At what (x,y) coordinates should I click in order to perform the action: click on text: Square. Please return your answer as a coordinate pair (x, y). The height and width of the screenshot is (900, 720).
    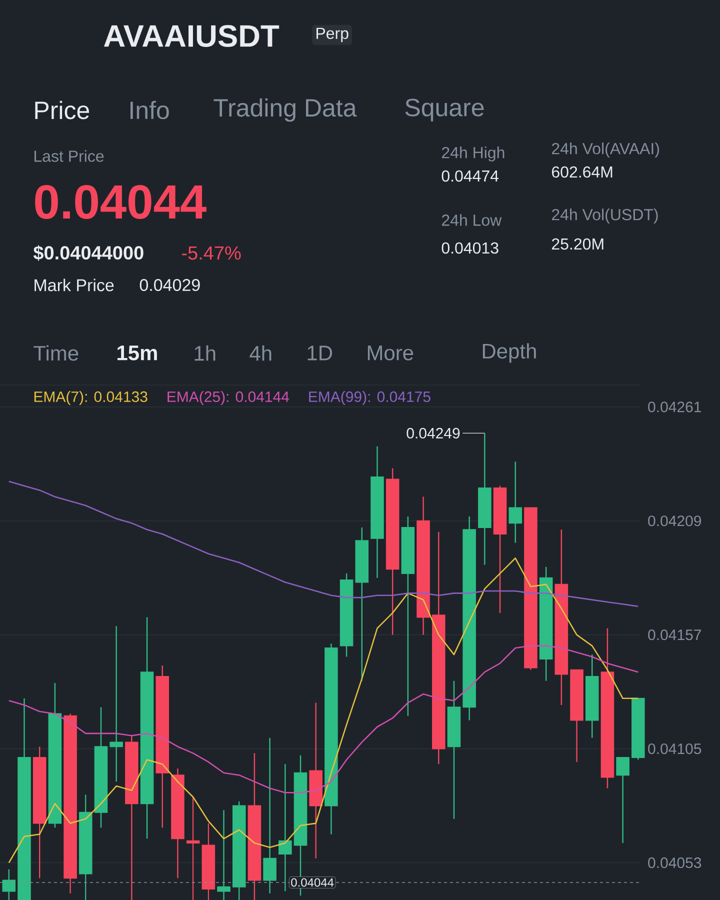
    Looking at the image, I should click on (444, 110).